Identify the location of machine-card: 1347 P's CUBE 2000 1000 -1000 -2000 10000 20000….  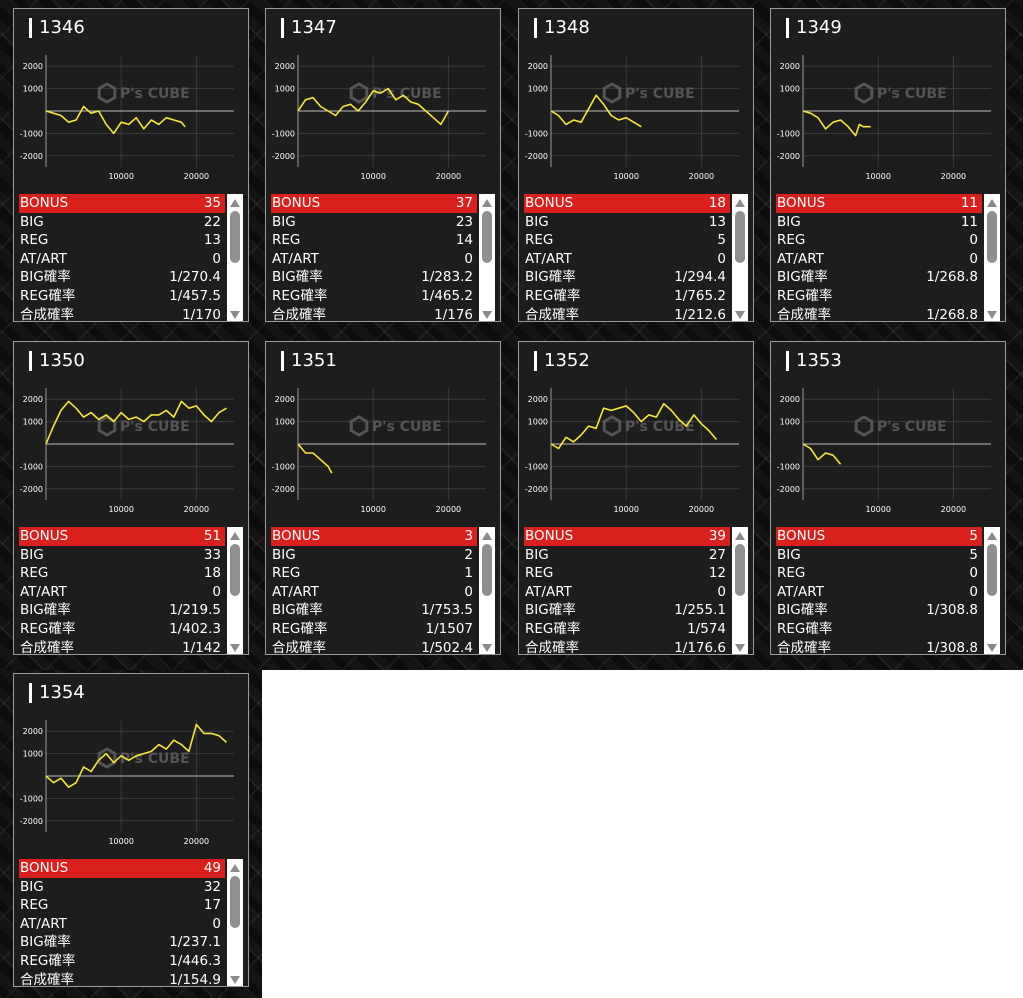
(383, 165).